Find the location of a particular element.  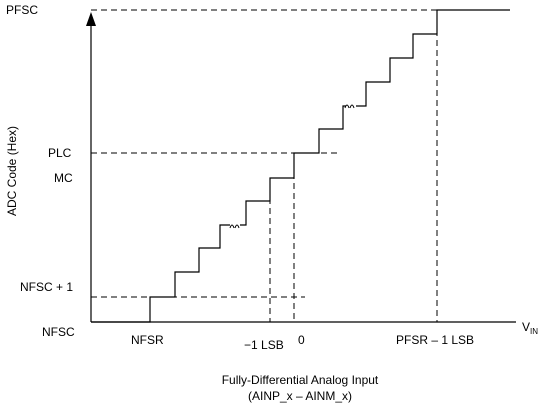

break-mark-lower is located at coordinates (234, 226).